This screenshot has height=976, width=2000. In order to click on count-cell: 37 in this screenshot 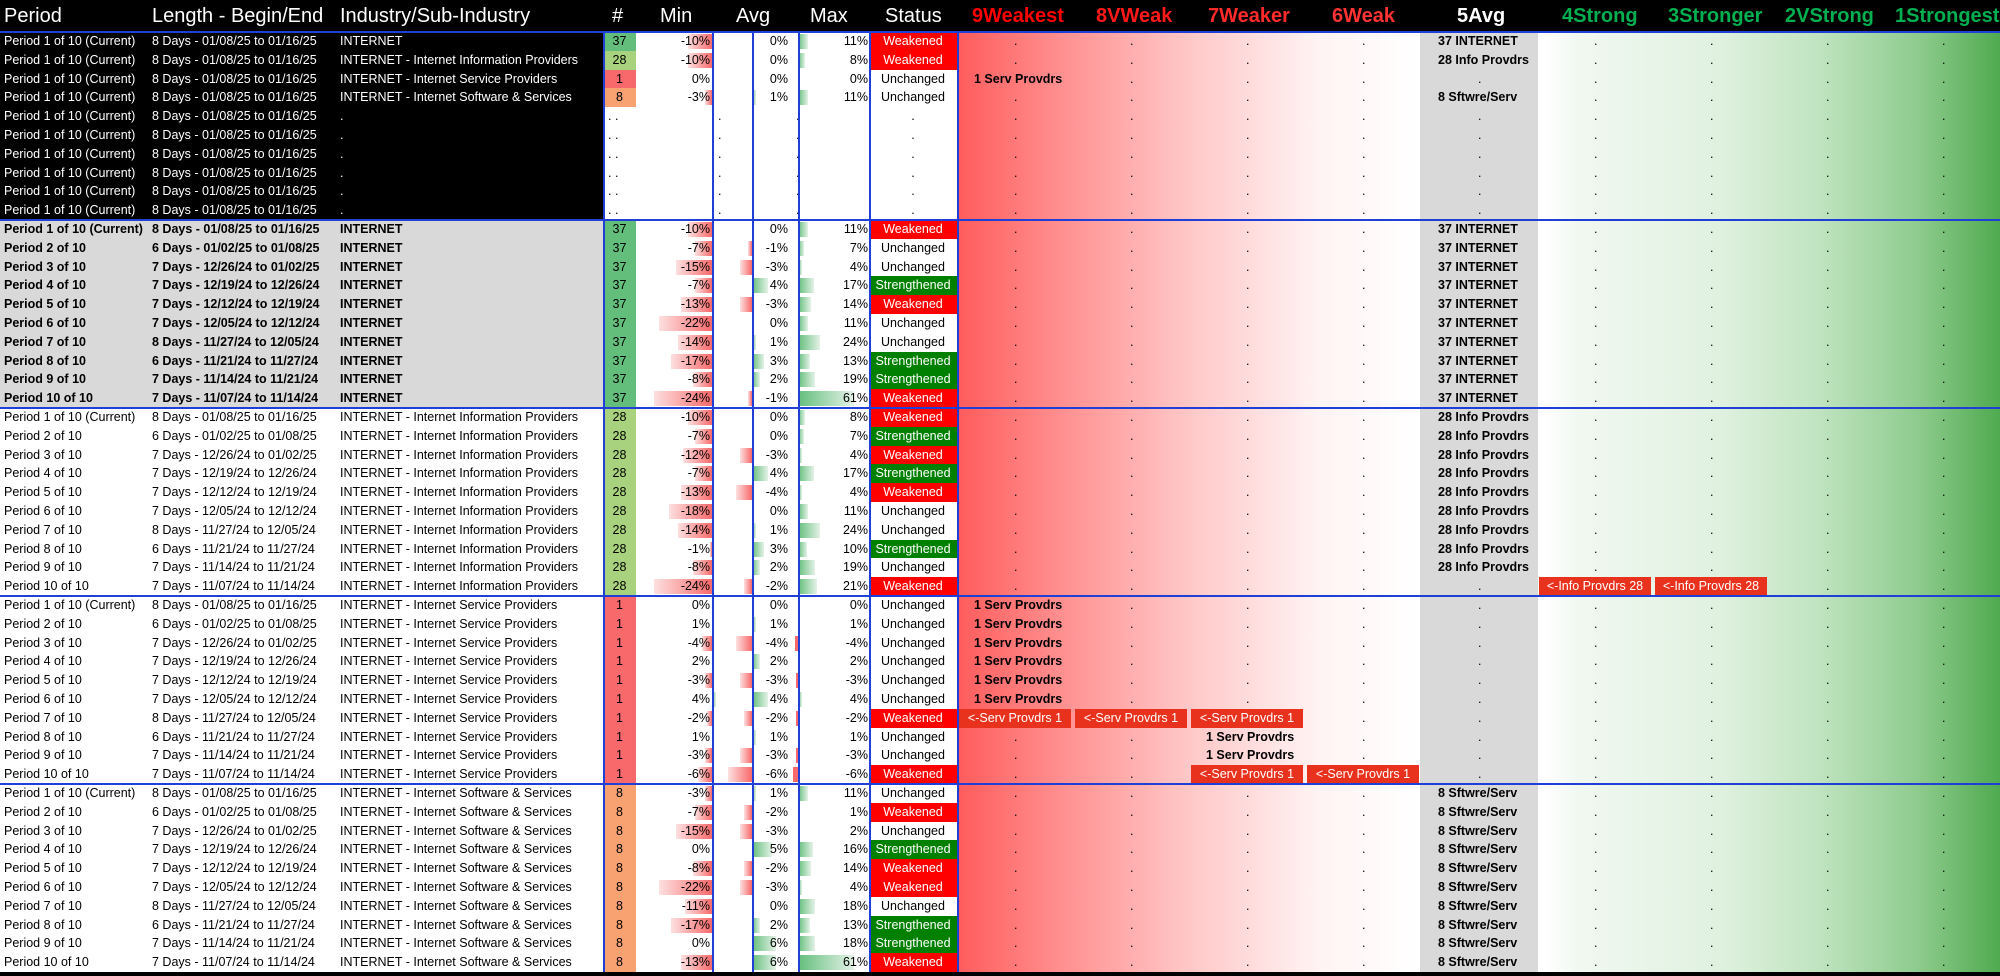, I will do `click(619, 380)`.